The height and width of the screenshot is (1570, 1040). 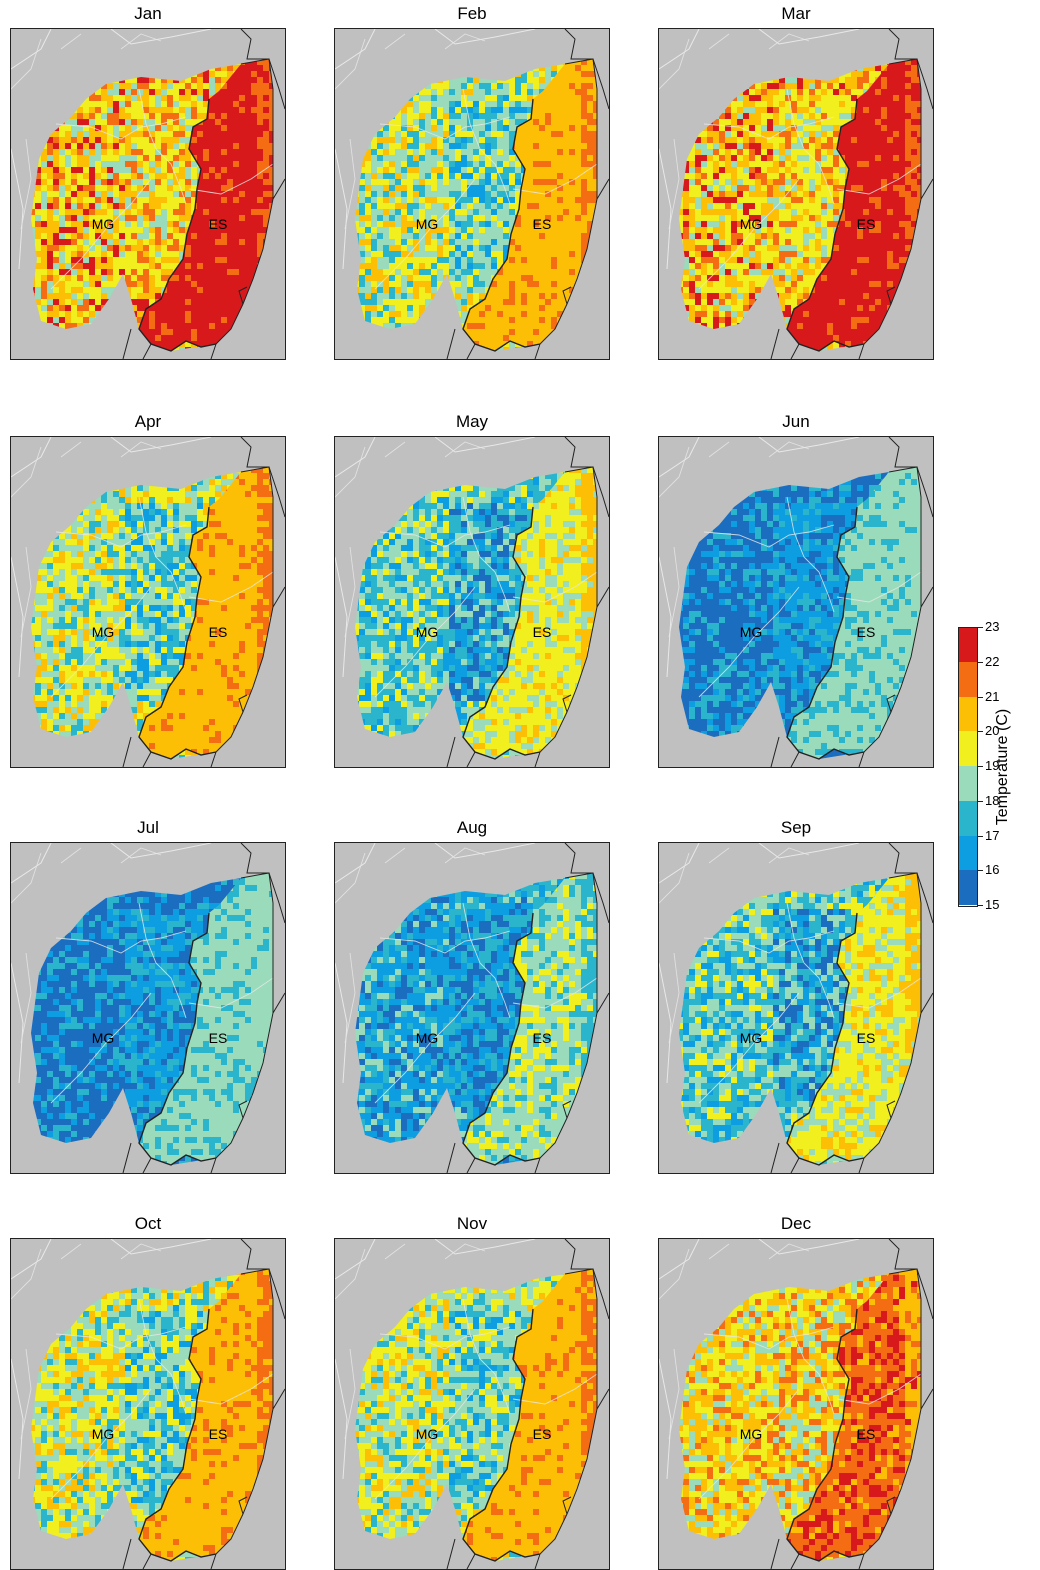 What do you see at coordinates (472, 14) in the screenshot?
I see `panel-title: Feb` at bounding box center [472, 14].